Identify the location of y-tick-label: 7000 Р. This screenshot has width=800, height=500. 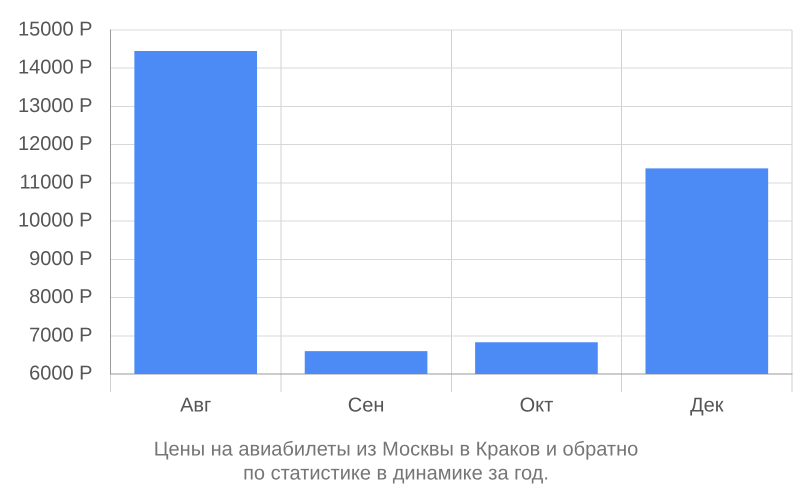
(61, 335).